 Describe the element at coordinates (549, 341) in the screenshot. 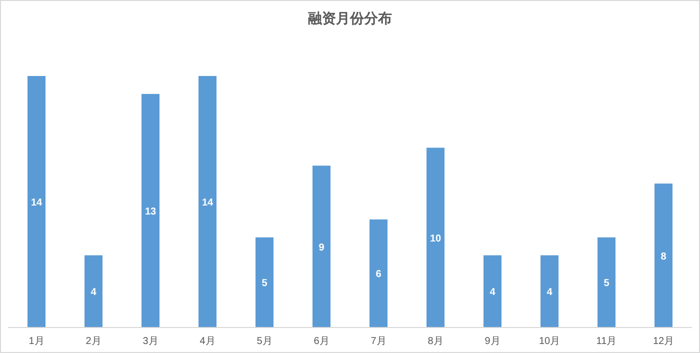

I see `x-tick-label: 10月` at that location.